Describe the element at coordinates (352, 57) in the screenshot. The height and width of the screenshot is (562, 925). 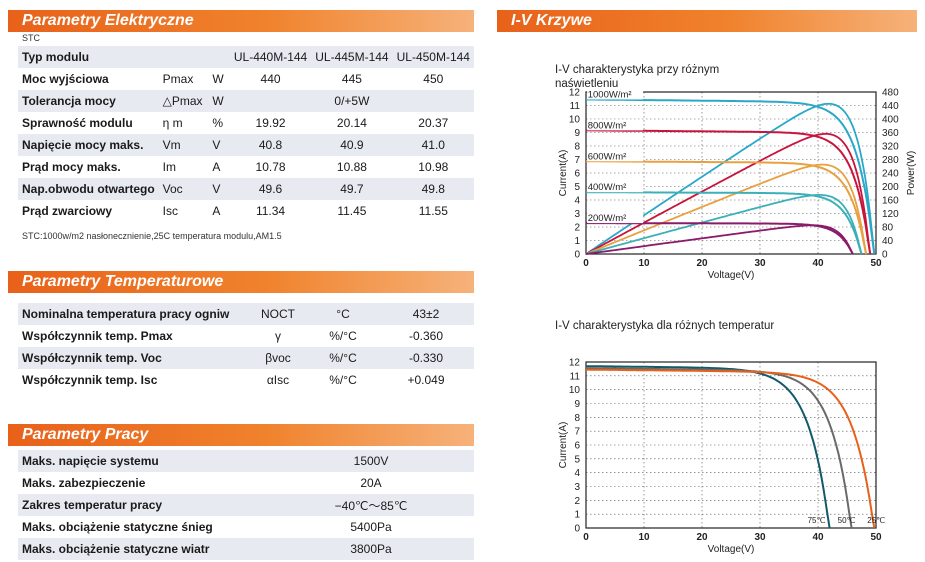
I see `header-model: UL-445M-144` at that location.